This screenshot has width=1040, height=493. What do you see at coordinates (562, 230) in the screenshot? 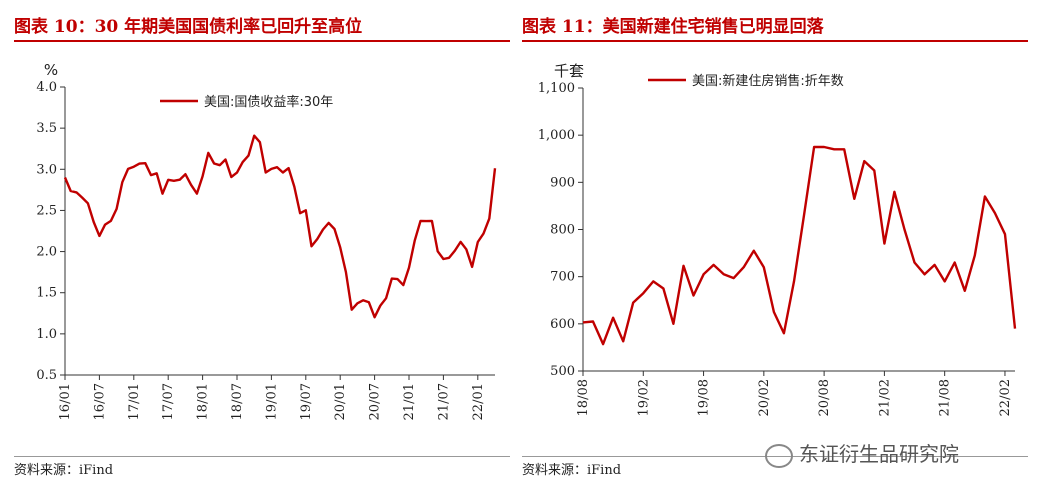
I see `y-tick-label: 800` at bounding box center [562, 230].